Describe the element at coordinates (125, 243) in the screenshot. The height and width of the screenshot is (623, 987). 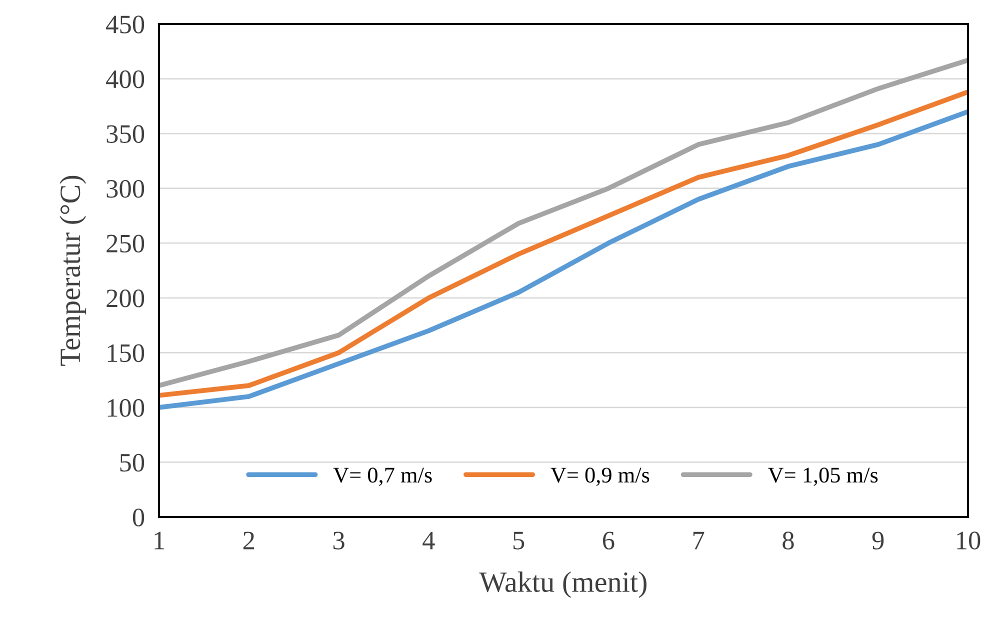
I see `y-tick-label: 250` at that location.